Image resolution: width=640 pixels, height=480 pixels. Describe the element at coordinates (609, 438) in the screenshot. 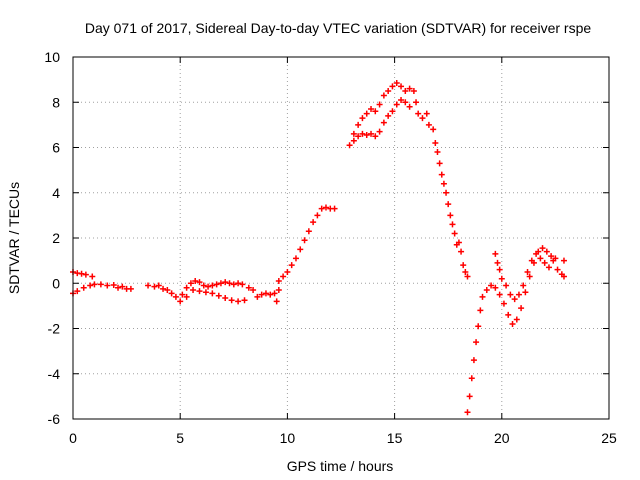

I see `x-tick-label: 25` at that location.